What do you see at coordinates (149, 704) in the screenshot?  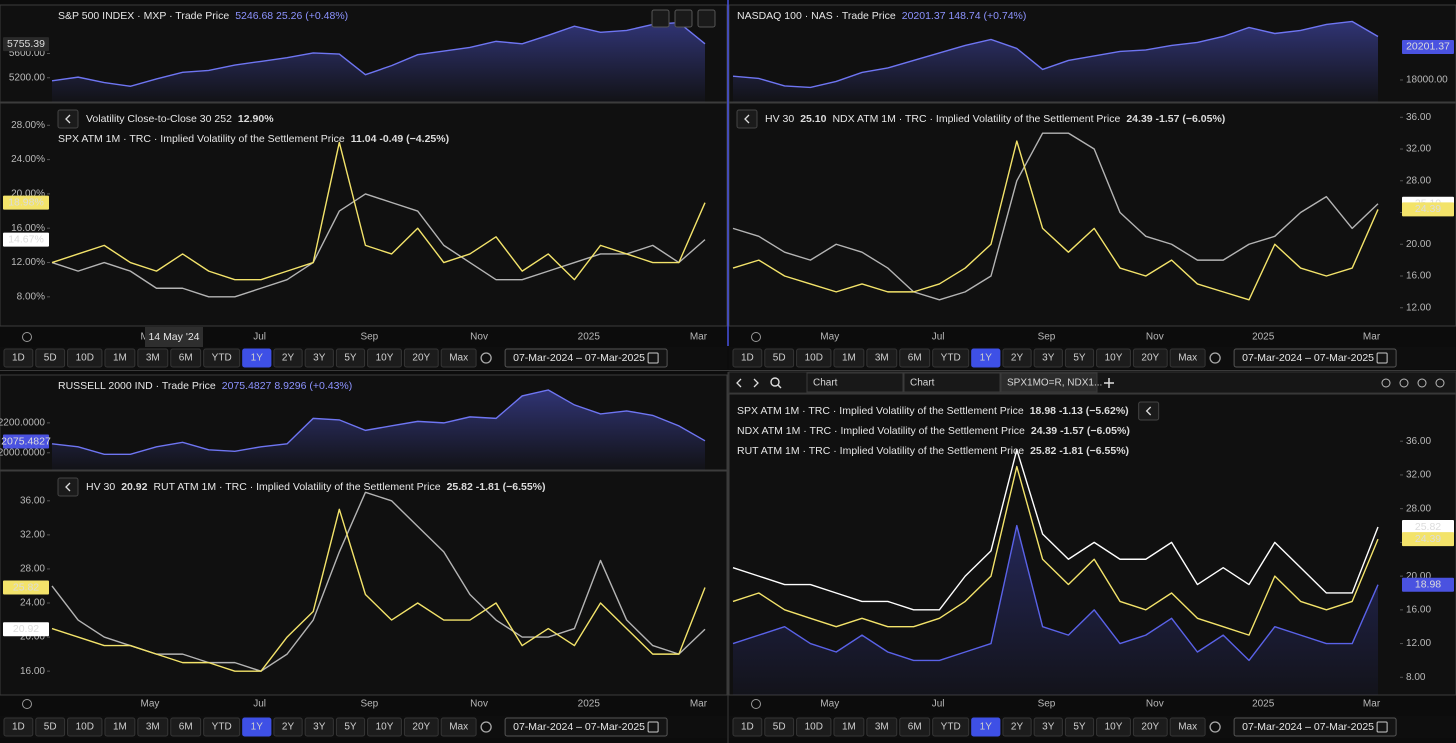 I see `x-tick-label: May` at bounding box center [149, 704].